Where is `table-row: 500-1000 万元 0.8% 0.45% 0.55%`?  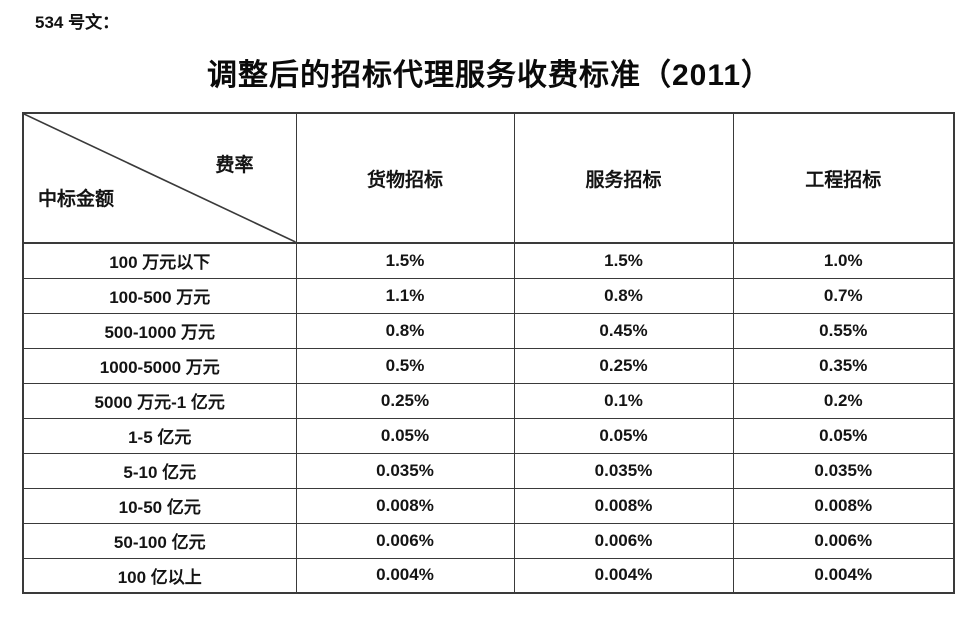 table-row: 500-1000 万元 0.8% 0.45% 0.55% is located at coordinates (488, 330).